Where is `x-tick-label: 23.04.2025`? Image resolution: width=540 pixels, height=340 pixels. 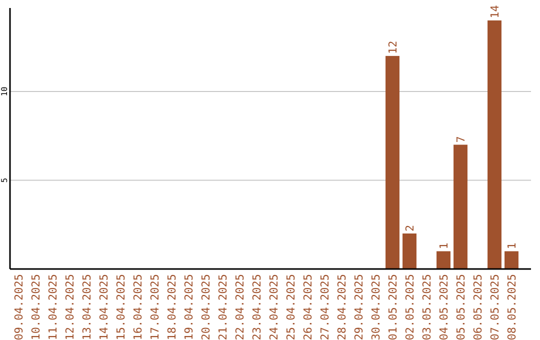 x-tick-label: 23.04.2025 is located at coordinates (257, 307).